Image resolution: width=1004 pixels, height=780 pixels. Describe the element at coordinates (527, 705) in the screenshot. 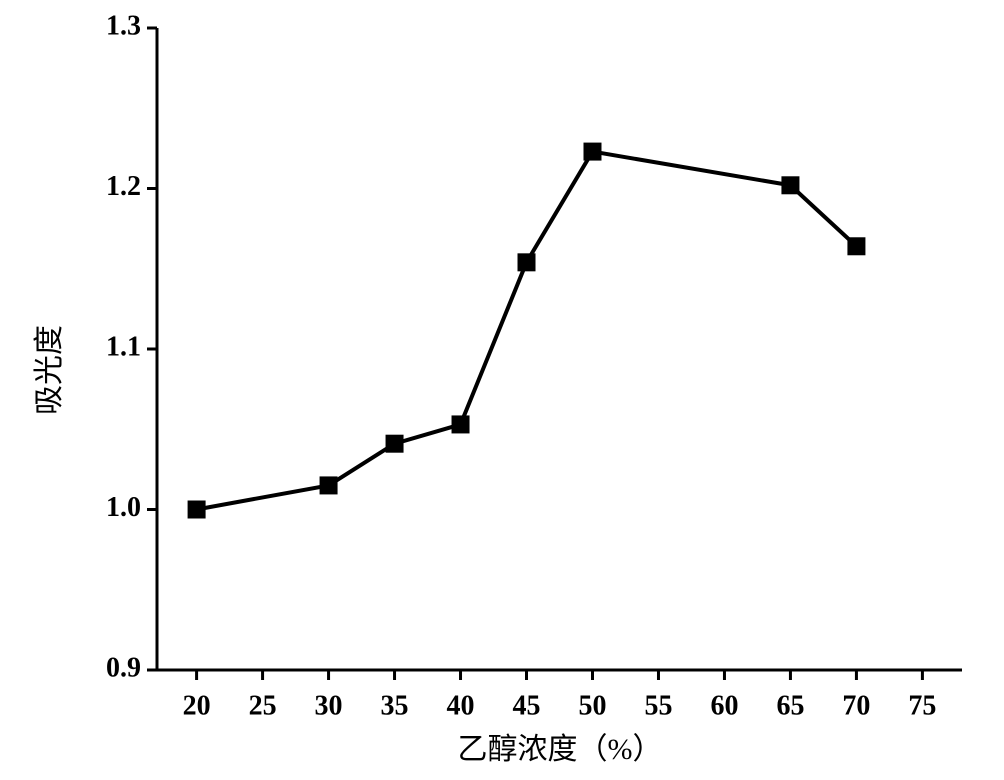

I see `x-tick-label: 45` at that location.